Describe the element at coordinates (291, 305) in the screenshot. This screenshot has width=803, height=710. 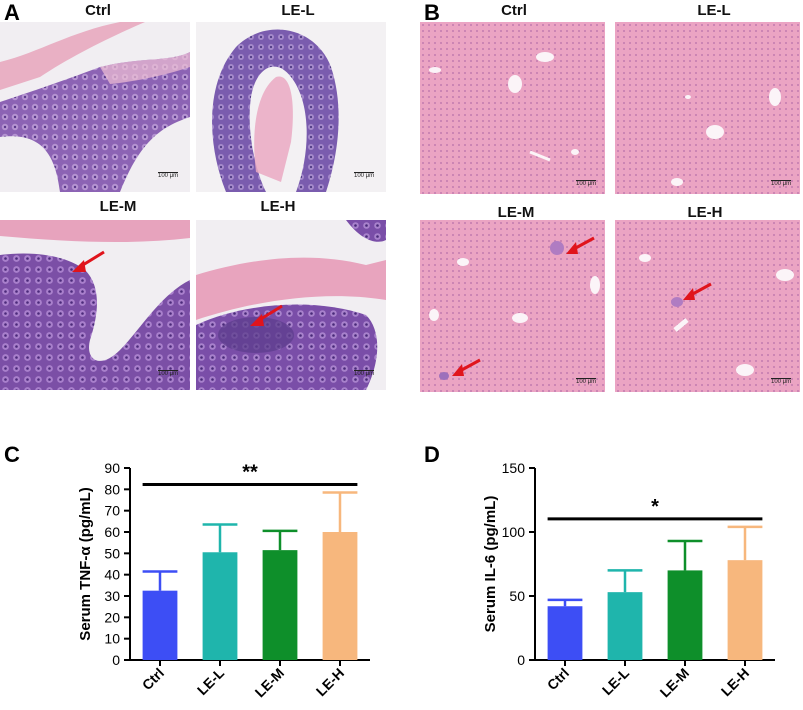
I see `colon-micrograph-le-h: 100 μm` at that location.